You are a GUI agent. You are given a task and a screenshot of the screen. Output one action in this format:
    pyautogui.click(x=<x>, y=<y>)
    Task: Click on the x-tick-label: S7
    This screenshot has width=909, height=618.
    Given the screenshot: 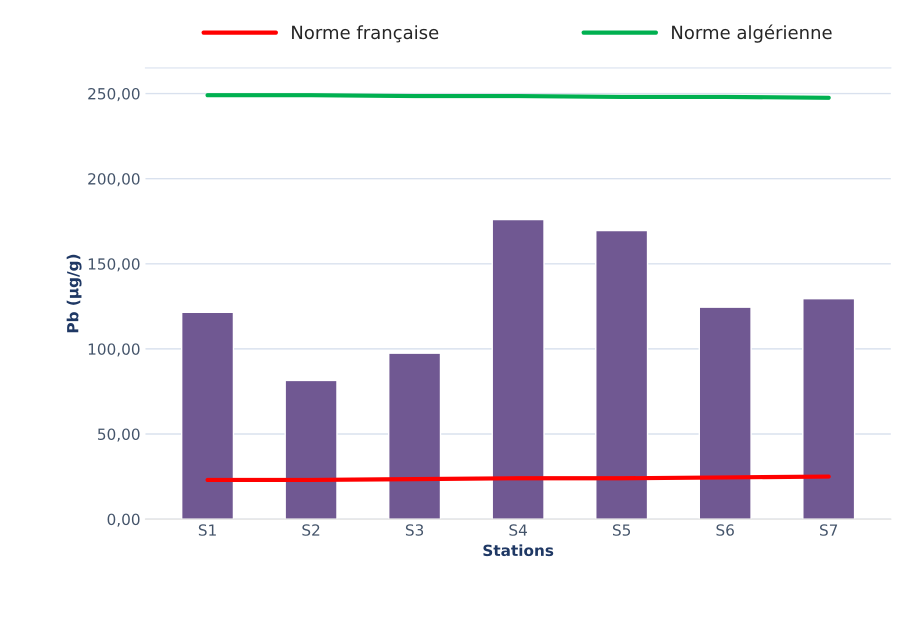 What is the action you would take?
    pyautogui.click(x=829, y=530)
    